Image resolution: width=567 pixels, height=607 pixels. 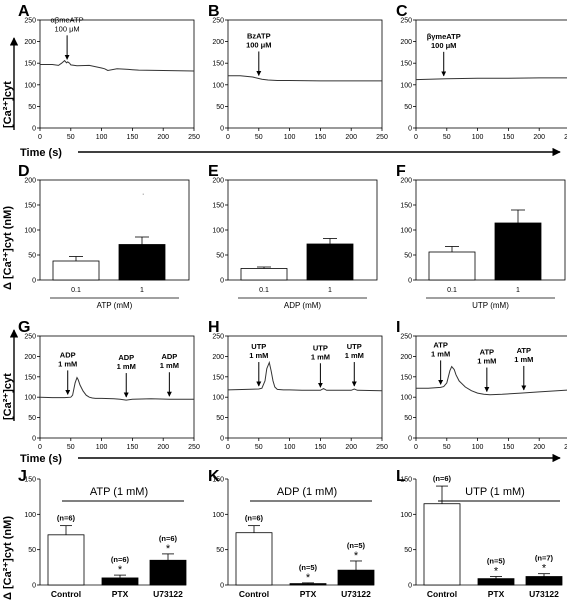 What do you see at coordinates (401, 476) in the screenshot?
I see `panel-letter: L` at bounding box center [401, 476].